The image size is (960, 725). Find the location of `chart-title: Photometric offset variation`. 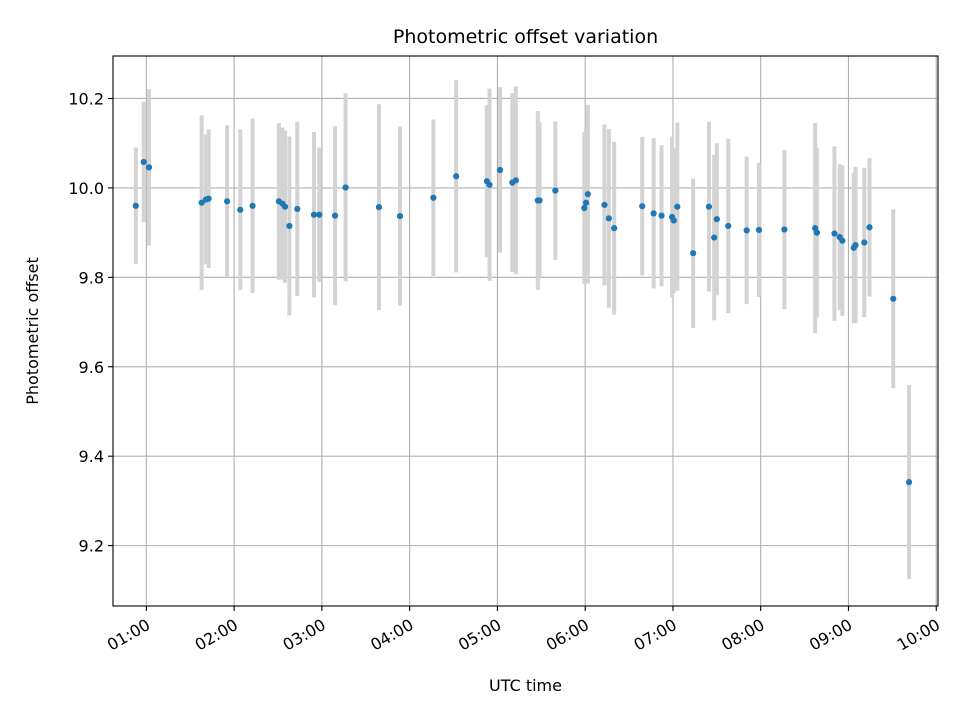

chart-title: Photometric offset variation is located at coordinates (525, 37).